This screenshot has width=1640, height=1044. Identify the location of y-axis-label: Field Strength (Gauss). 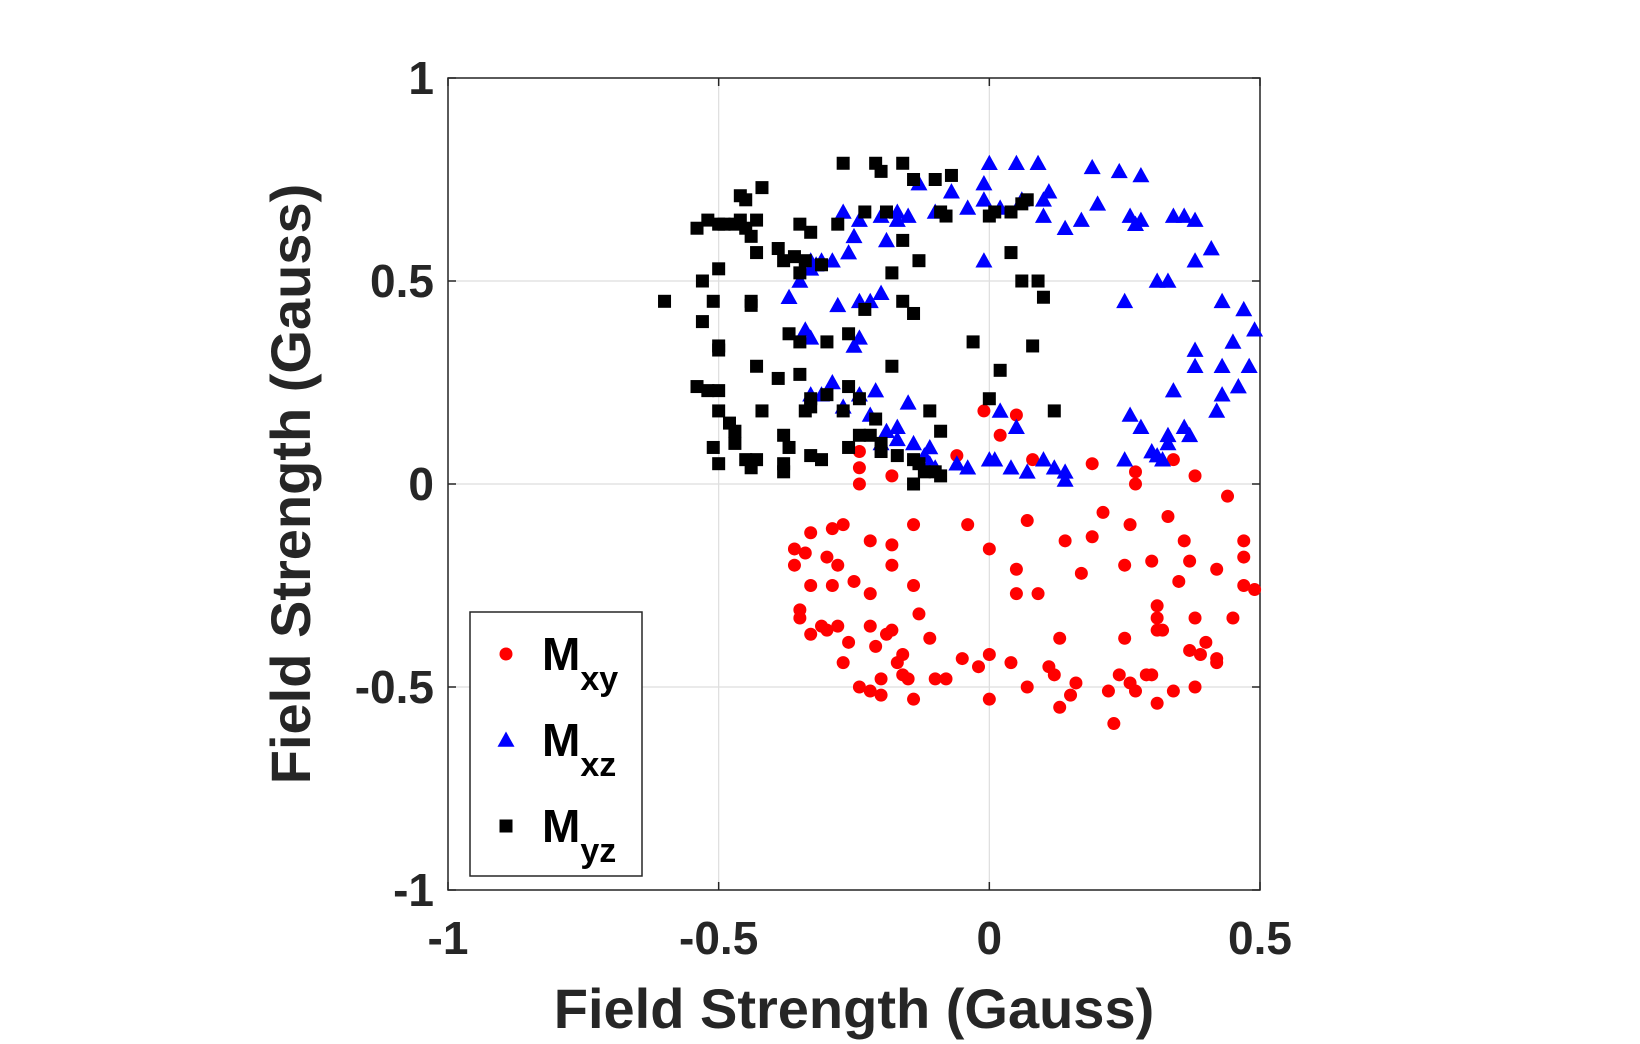
(290, 484).